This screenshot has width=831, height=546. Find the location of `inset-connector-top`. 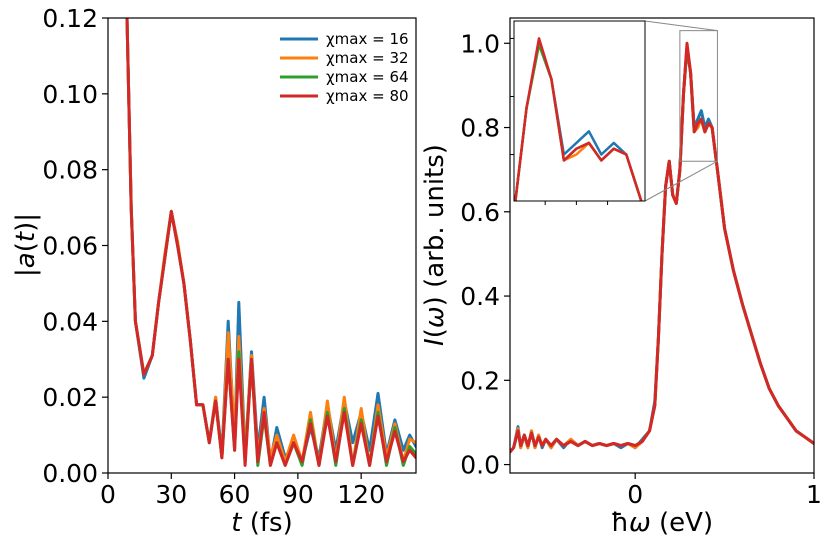

inset-connector-top is located at coordinates (681, 26).